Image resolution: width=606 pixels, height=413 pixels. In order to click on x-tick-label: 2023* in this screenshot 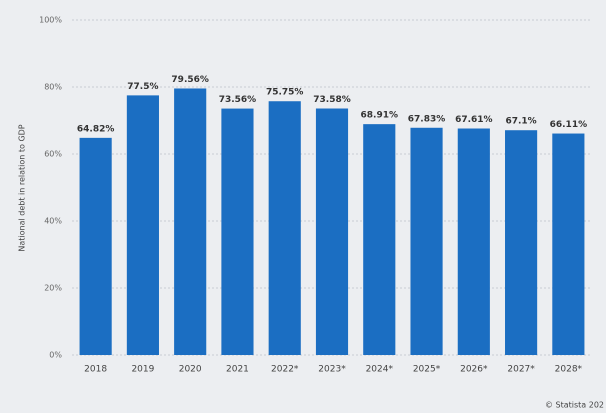, I will do `click(332, 370)`.